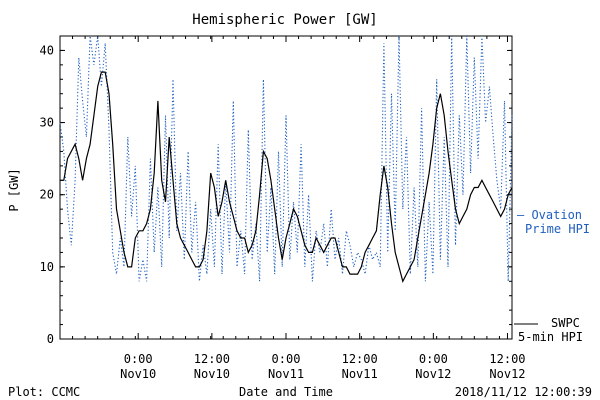 The image size is (600, 400). What do you see at coordinates (50, 339) in the screenshot?
I see `y-tick-label: 0` at bounding box center [50, 339].